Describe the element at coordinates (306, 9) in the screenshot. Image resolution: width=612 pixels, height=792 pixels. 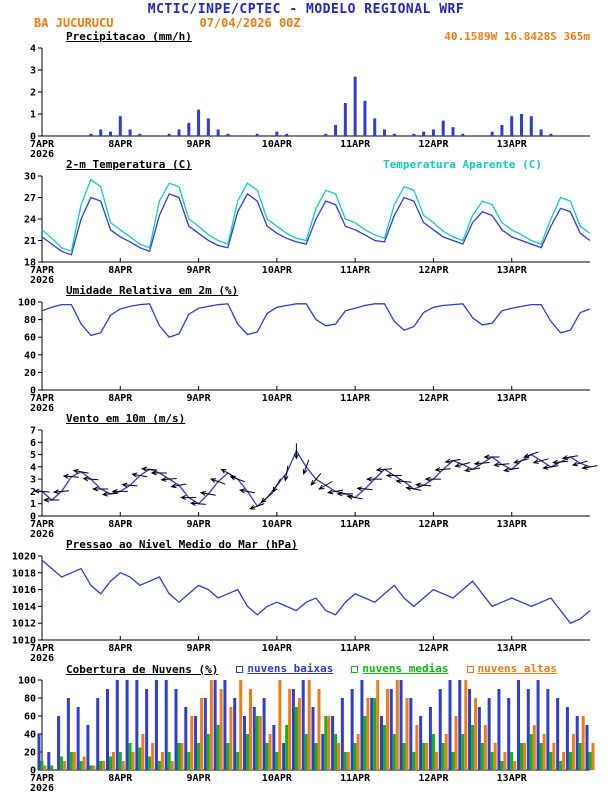
I see `app-title: MCTIC/INPE/CPTEC - MODELO REGIONAL WRF` at that location.